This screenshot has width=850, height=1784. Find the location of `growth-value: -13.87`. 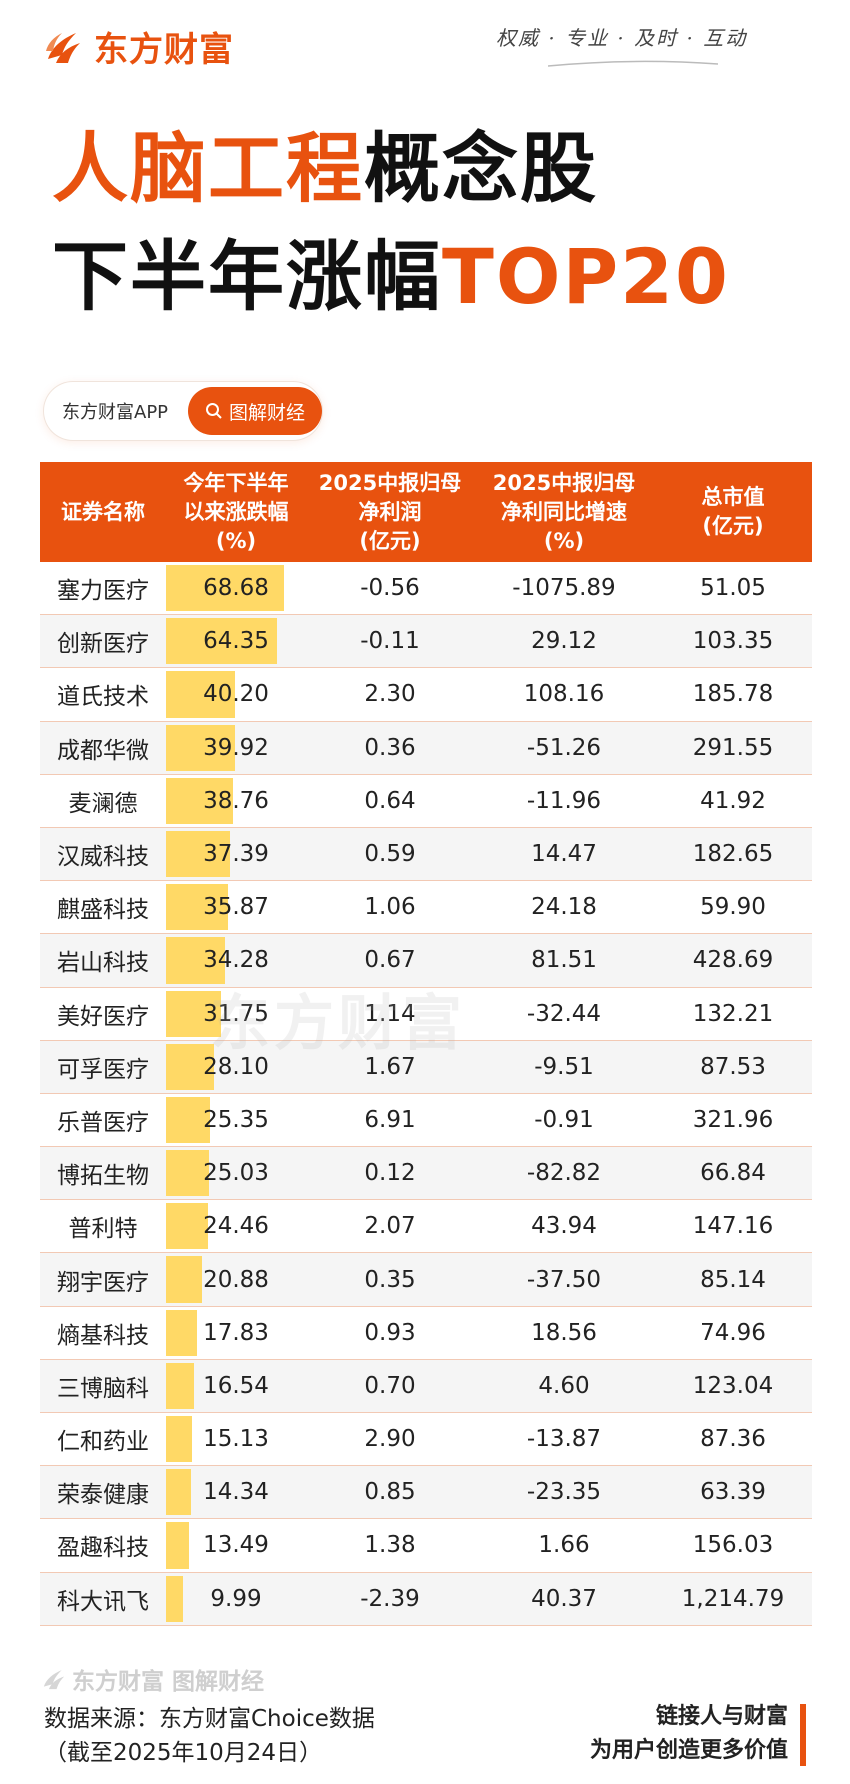

growth-value: -13.87 is located at coordinates (564, 1439).